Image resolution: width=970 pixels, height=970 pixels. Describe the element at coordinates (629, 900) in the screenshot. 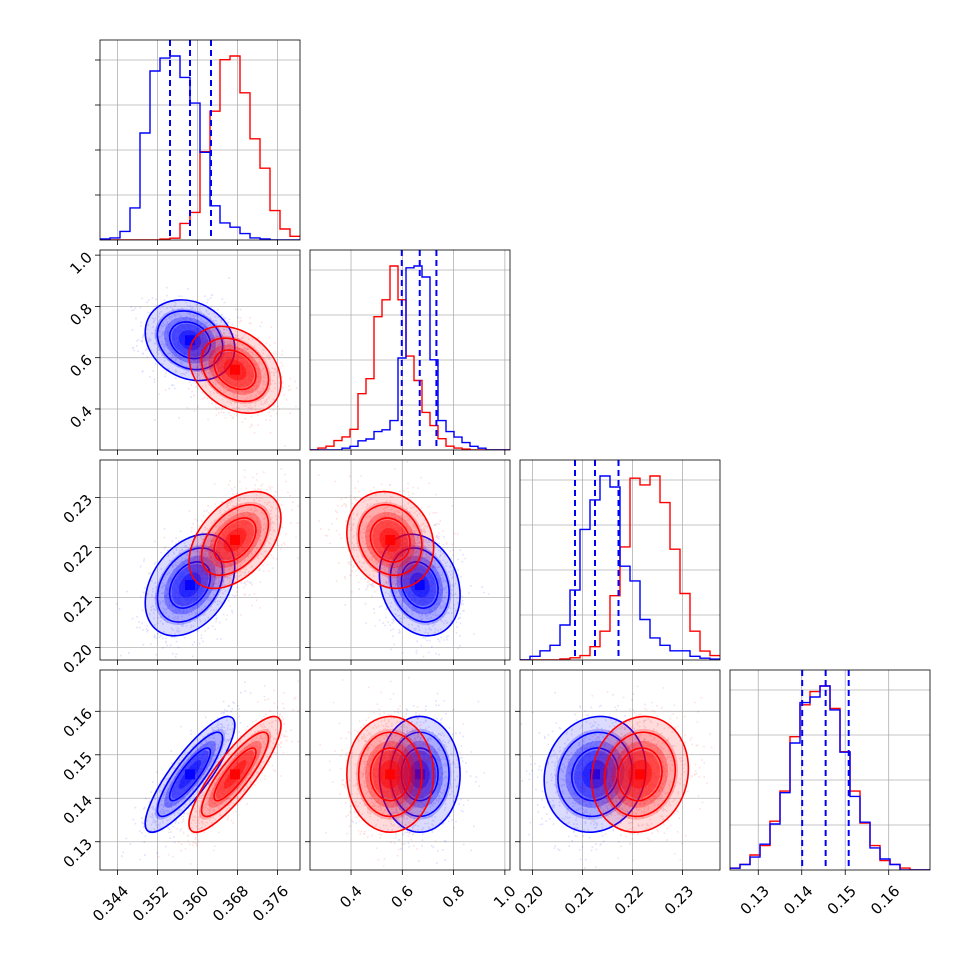

I see `x-tick-label: 0.22` at that location.